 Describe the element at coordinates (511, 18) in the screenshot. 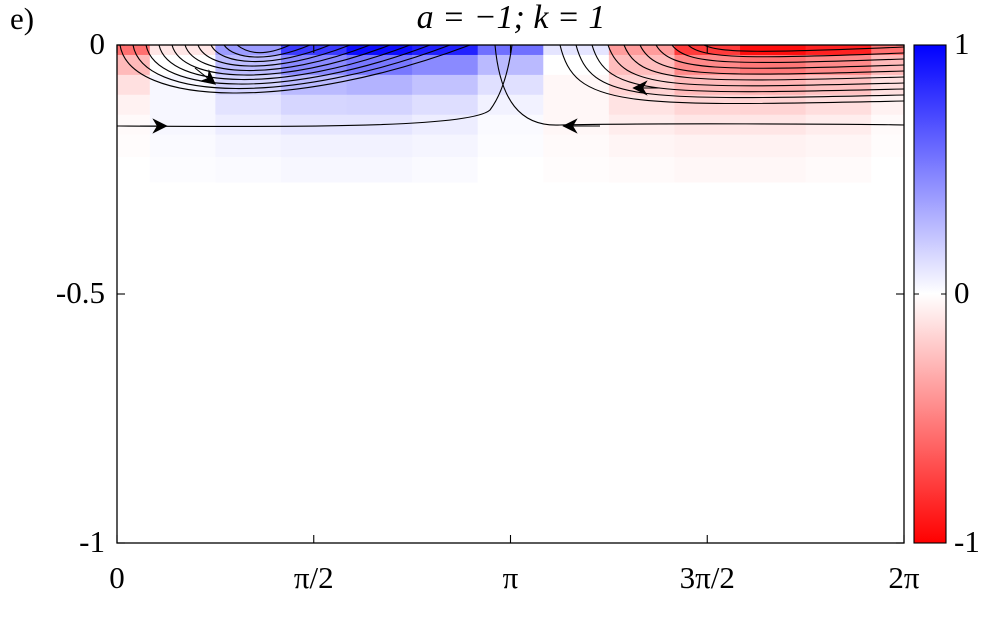

I see `chart-title: a = −1; k = 1` at that location.